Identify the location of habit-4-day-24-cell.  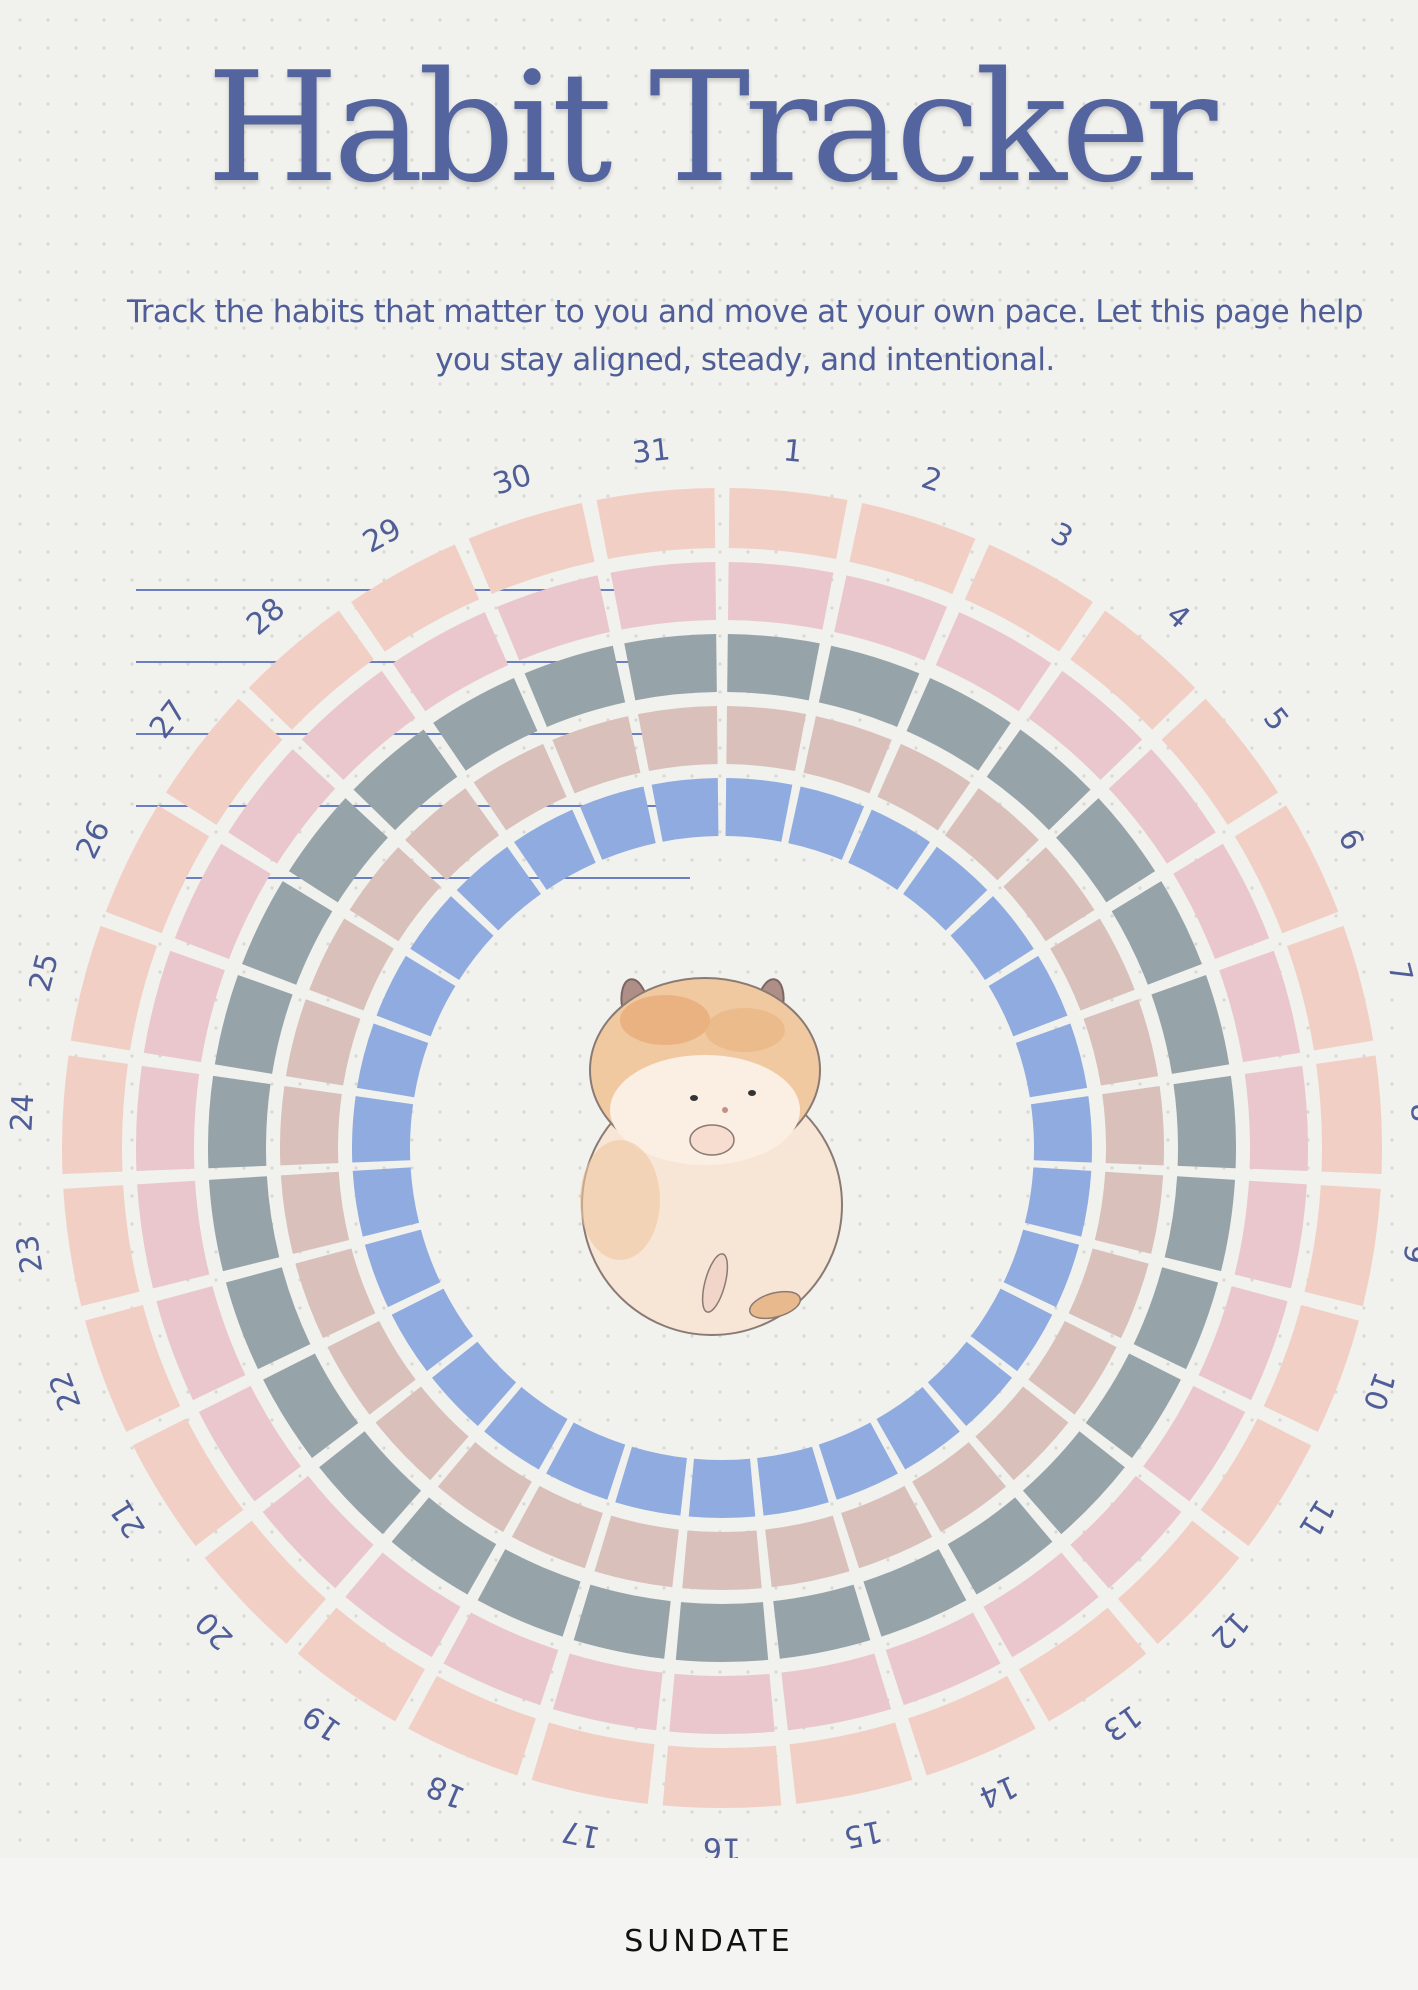
(311, 1126).